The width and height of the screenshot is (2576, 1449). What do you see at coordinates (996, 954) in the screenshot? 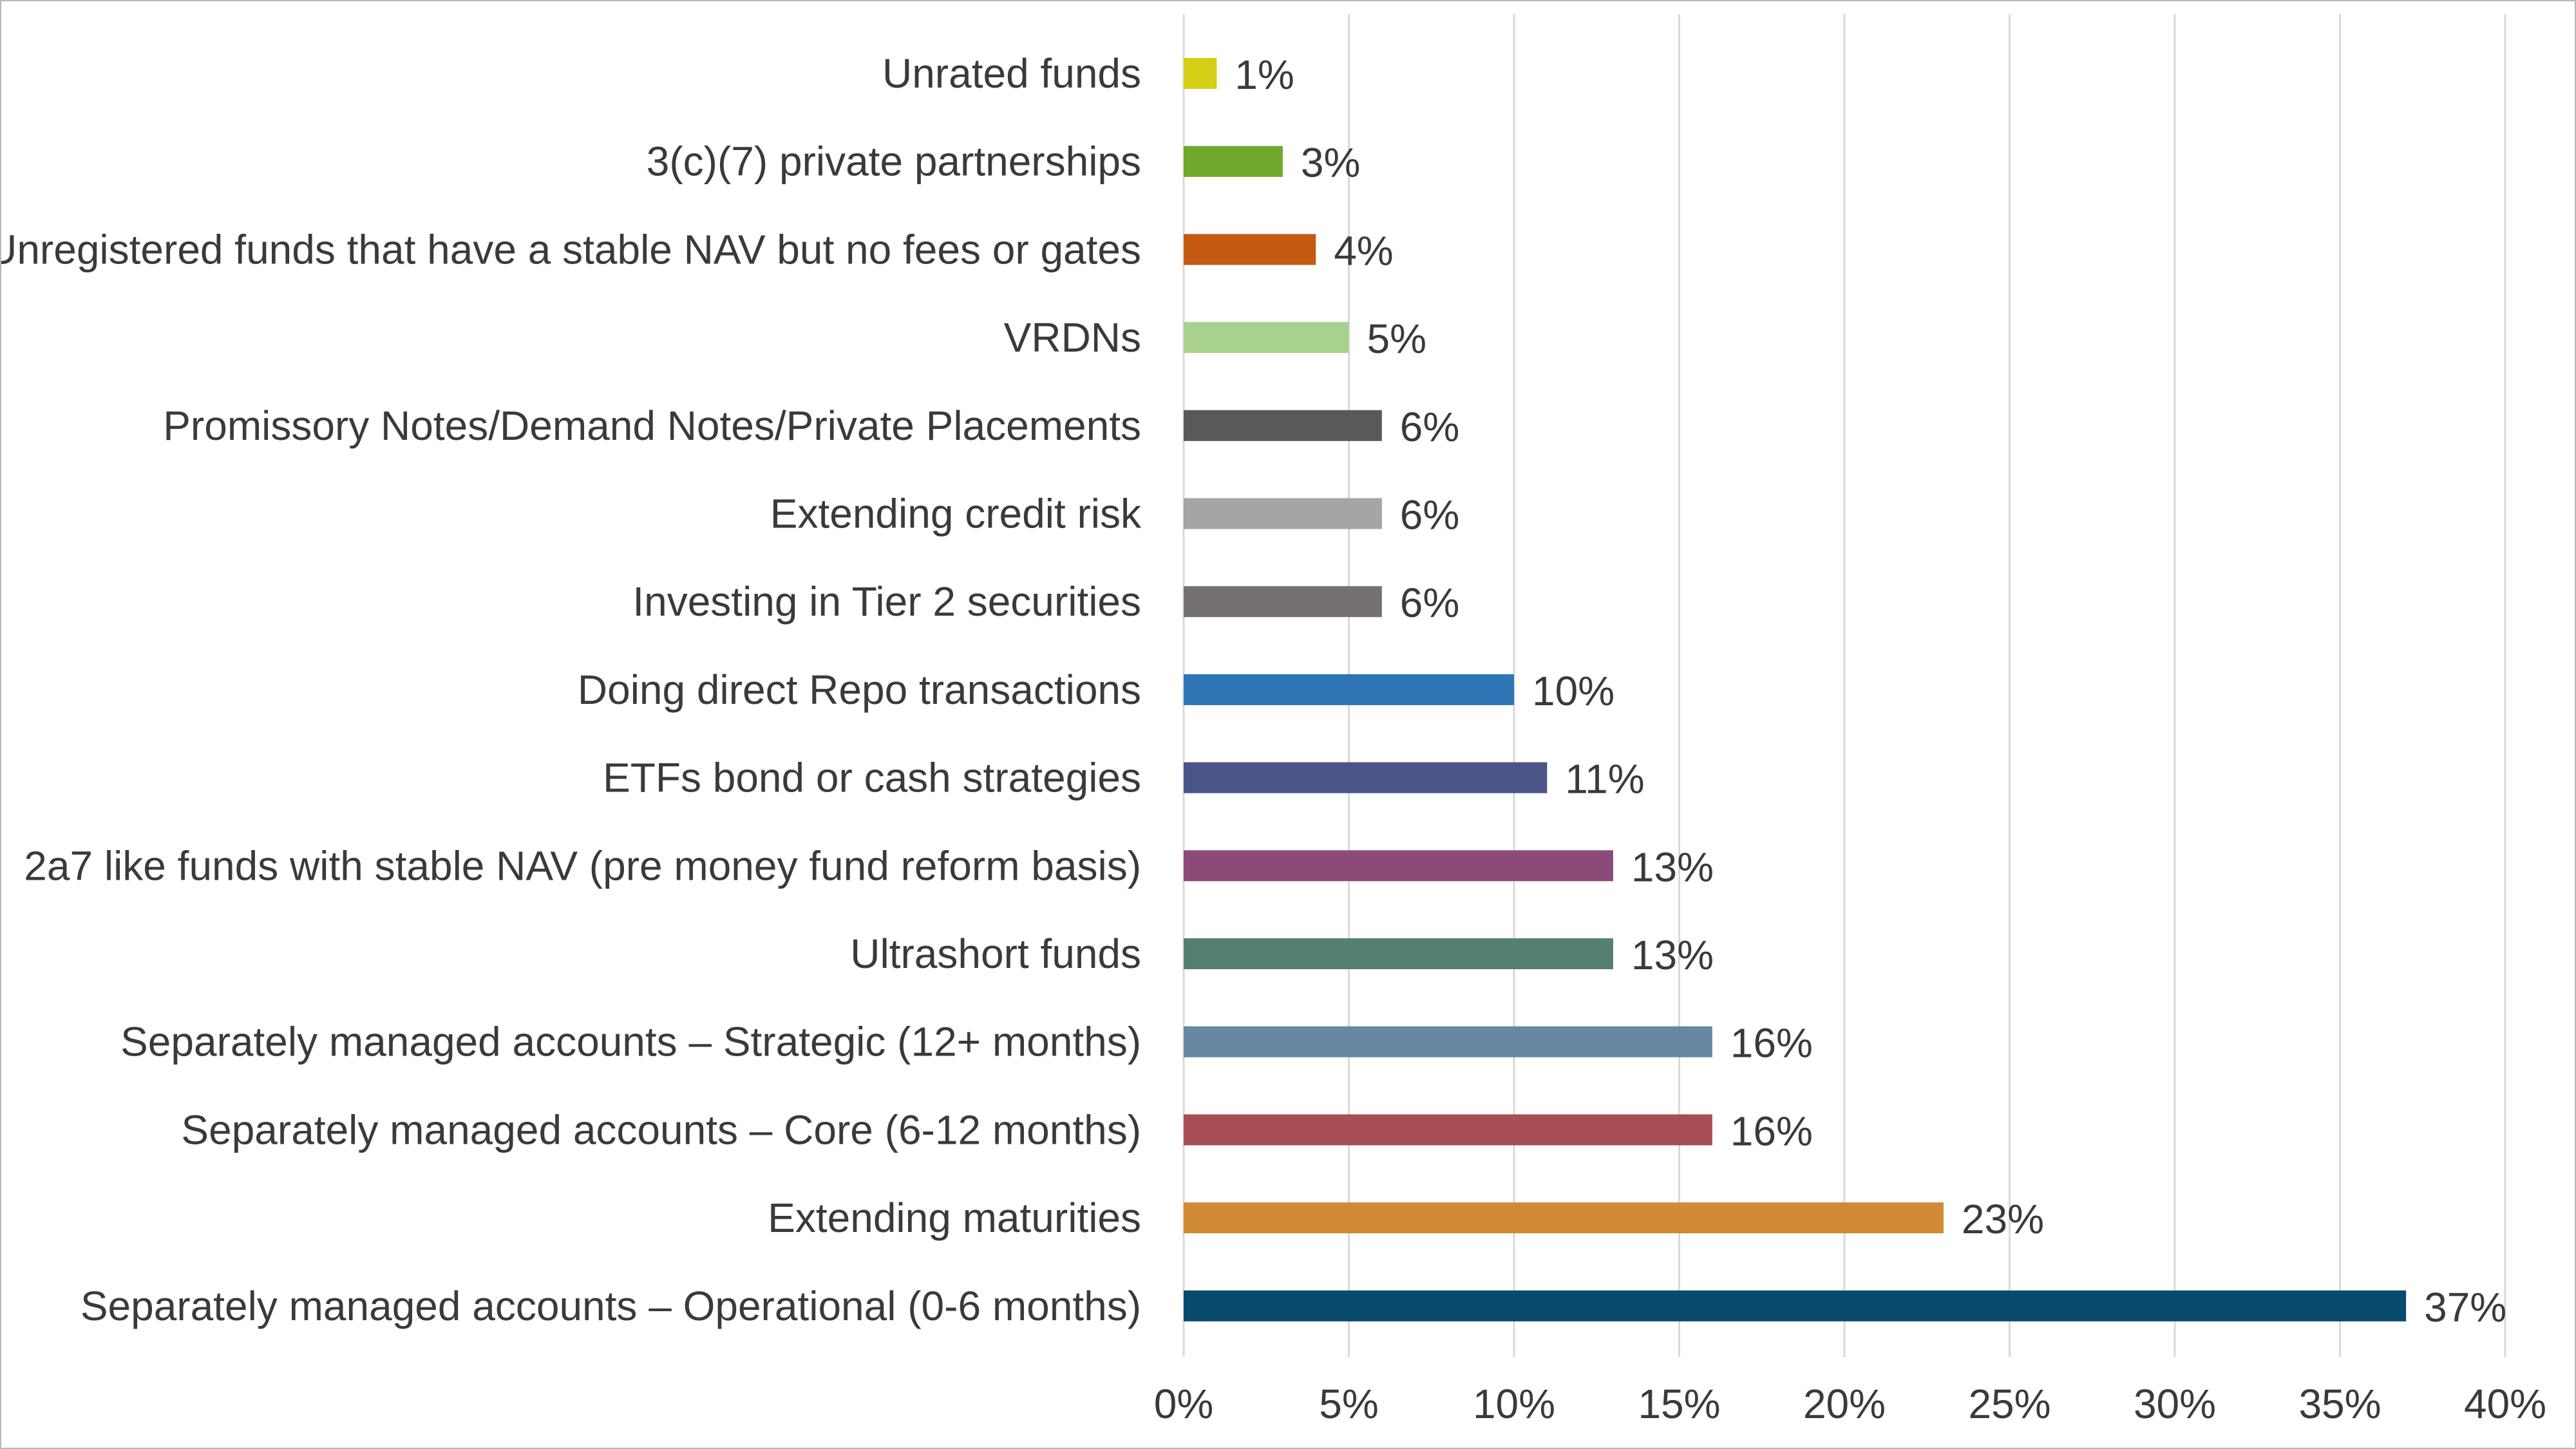
I see `category-label: Ultrashort funds` at bounding box center [996, 954].